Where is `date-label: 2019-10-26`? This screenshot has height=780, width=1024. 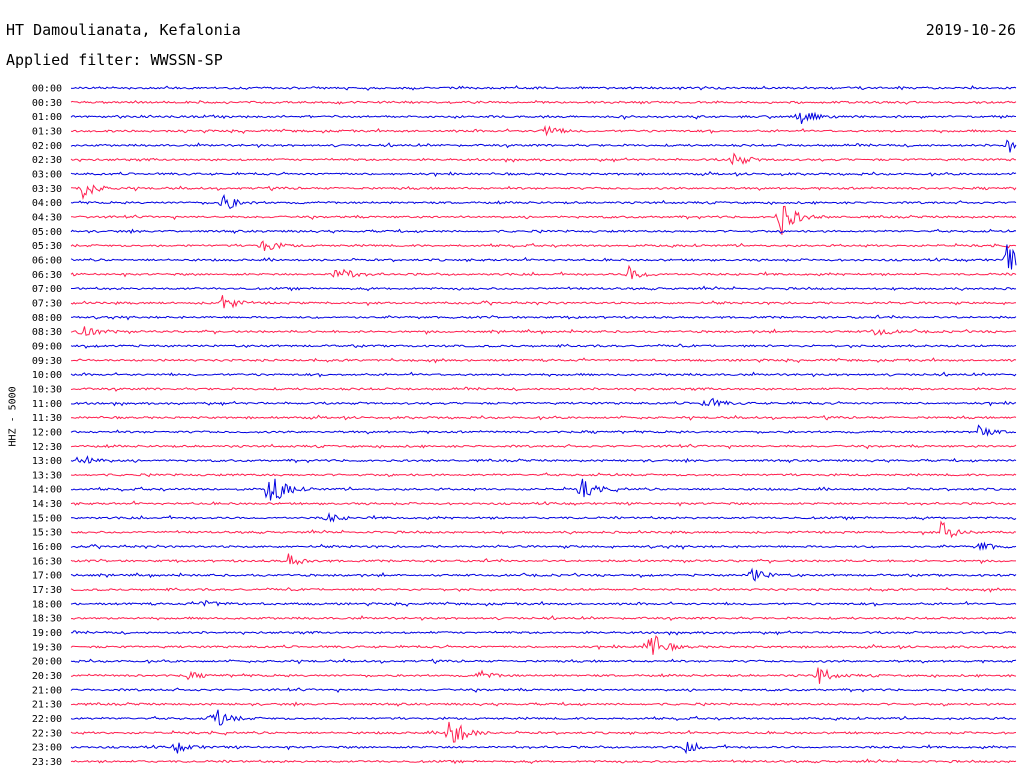
date-label: 2019-10-26 is located at coordinates (970, 30).